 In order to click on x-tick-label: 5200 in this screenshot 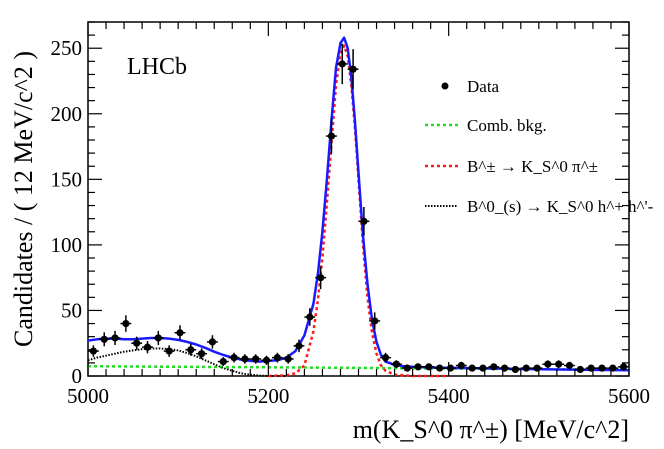, I will do `click(268, 396)`.